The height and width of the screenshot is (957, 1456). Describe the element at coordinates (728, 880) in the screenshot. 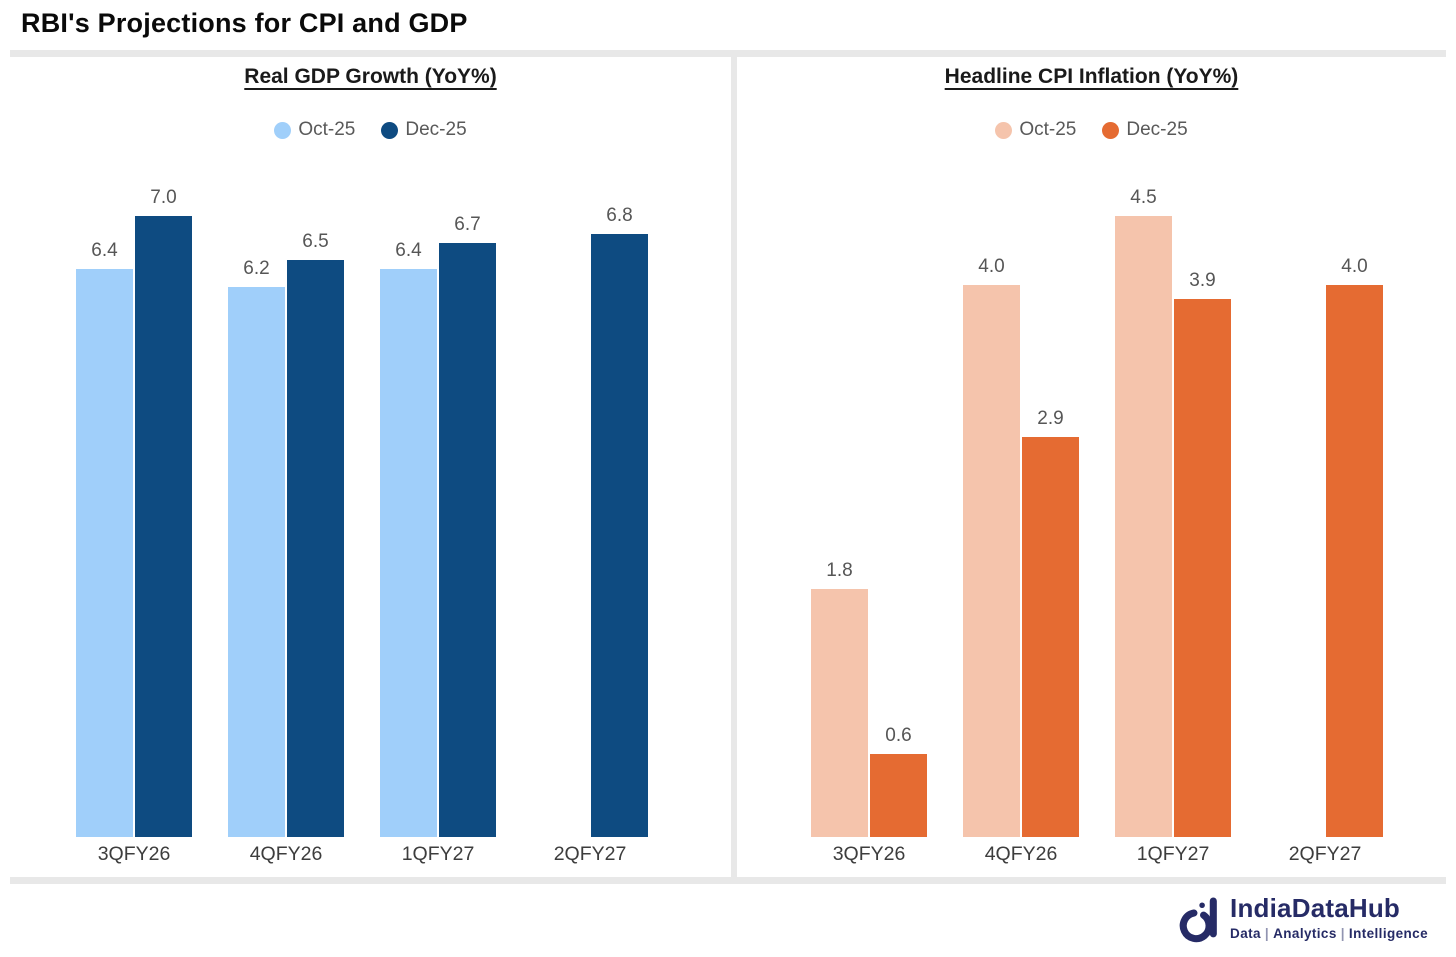

I see `bottom-divider` at that location.